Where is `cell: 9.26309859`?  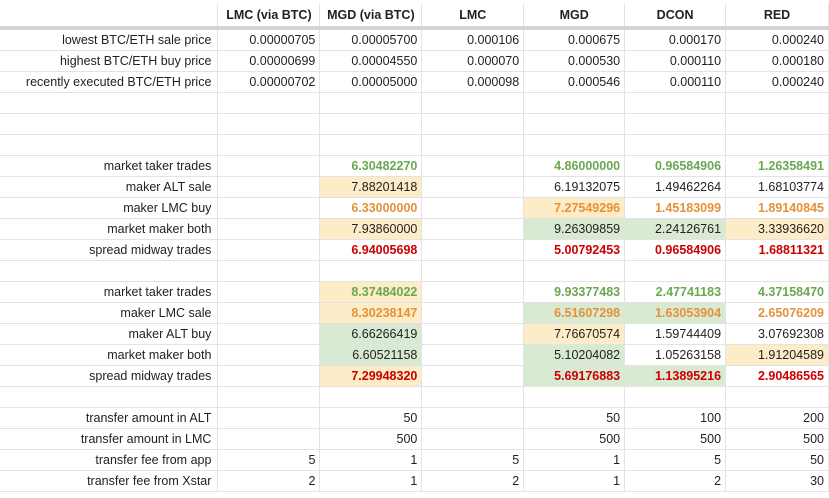 cell: 9.26309859 is located at coordinates (574, 229).